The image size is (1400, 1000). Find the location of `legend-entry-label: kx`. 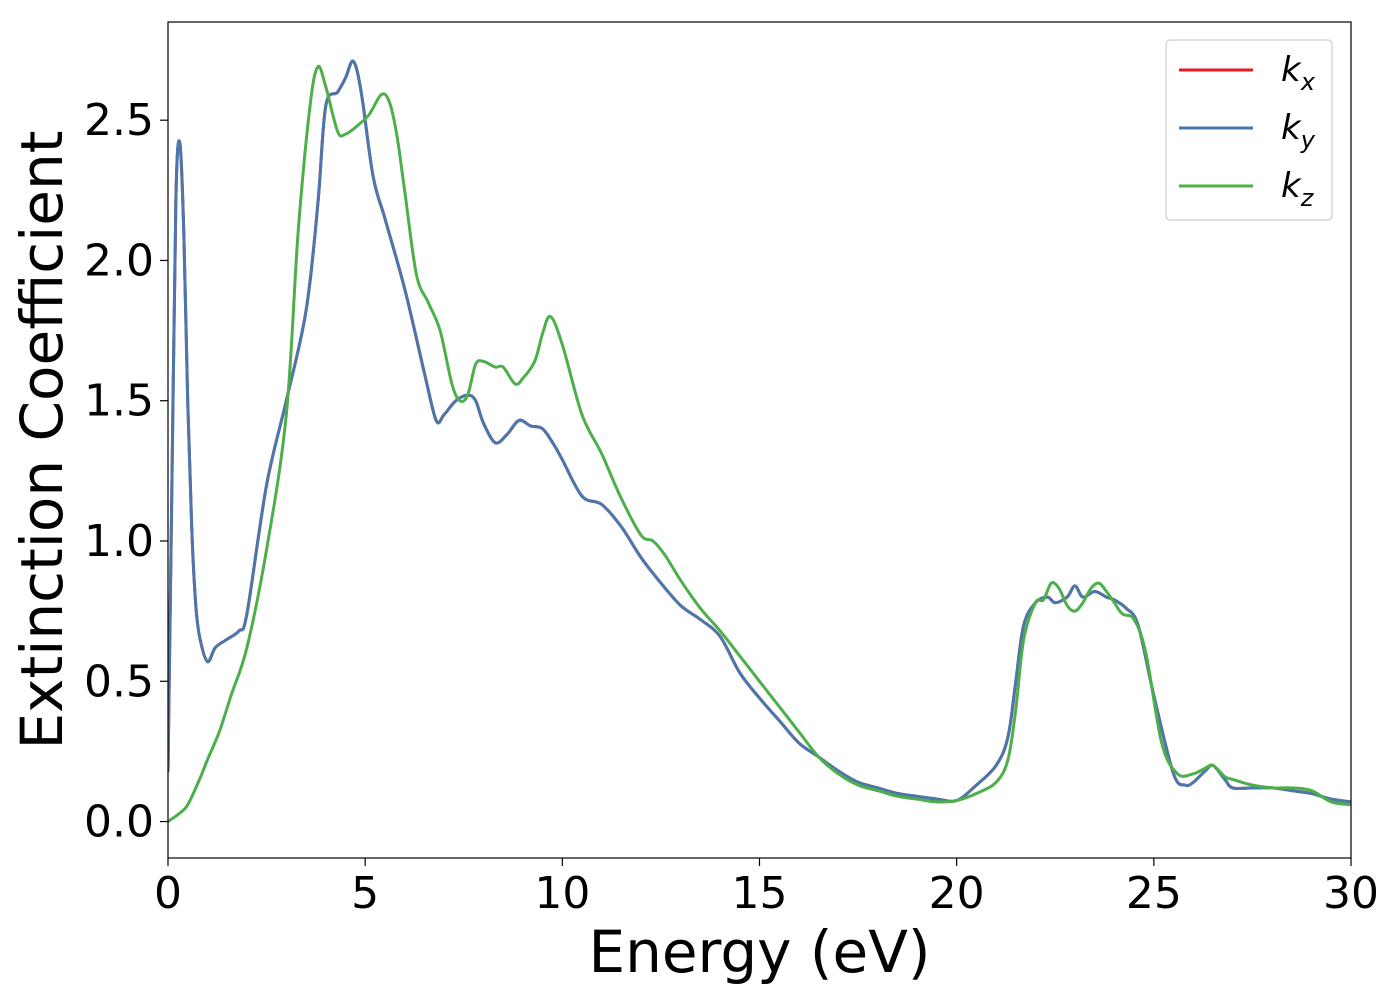

legend-entry-label: kx is located at coordinates (1298, 73).